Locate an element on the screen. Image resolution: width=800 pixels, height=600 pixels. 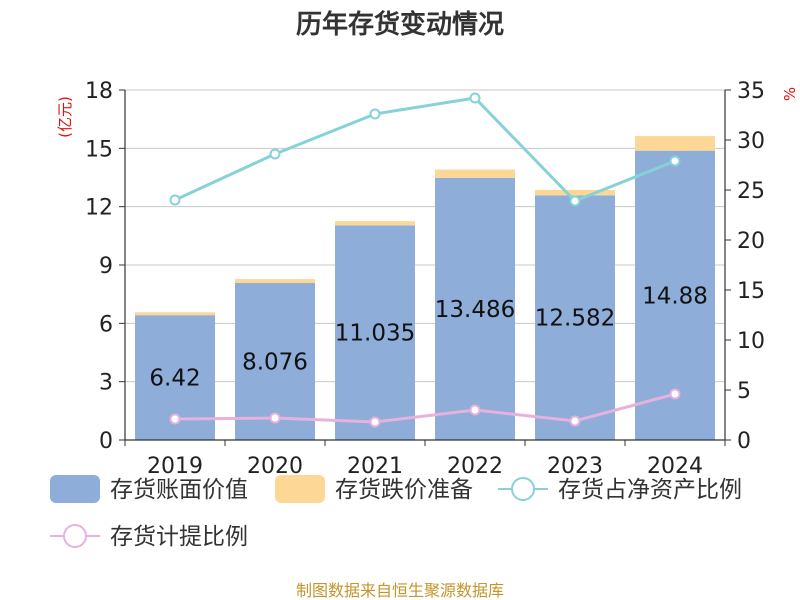
right-axis-unit: % is located at coordinates (790, 94).